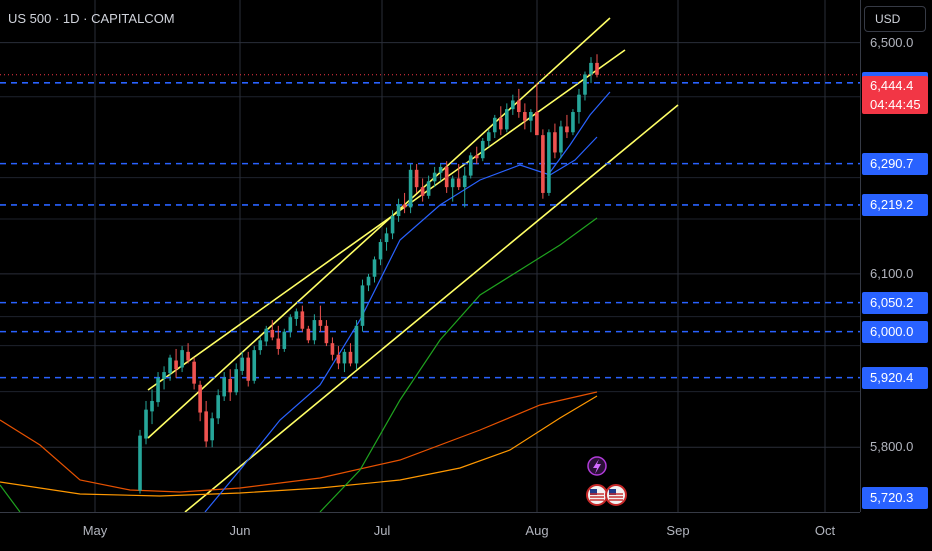 This screenshot has height=551, width=932. Describe the element at coordinates (825, 530) in the screenshot. I see `time-tick-label: Oct` at that location.